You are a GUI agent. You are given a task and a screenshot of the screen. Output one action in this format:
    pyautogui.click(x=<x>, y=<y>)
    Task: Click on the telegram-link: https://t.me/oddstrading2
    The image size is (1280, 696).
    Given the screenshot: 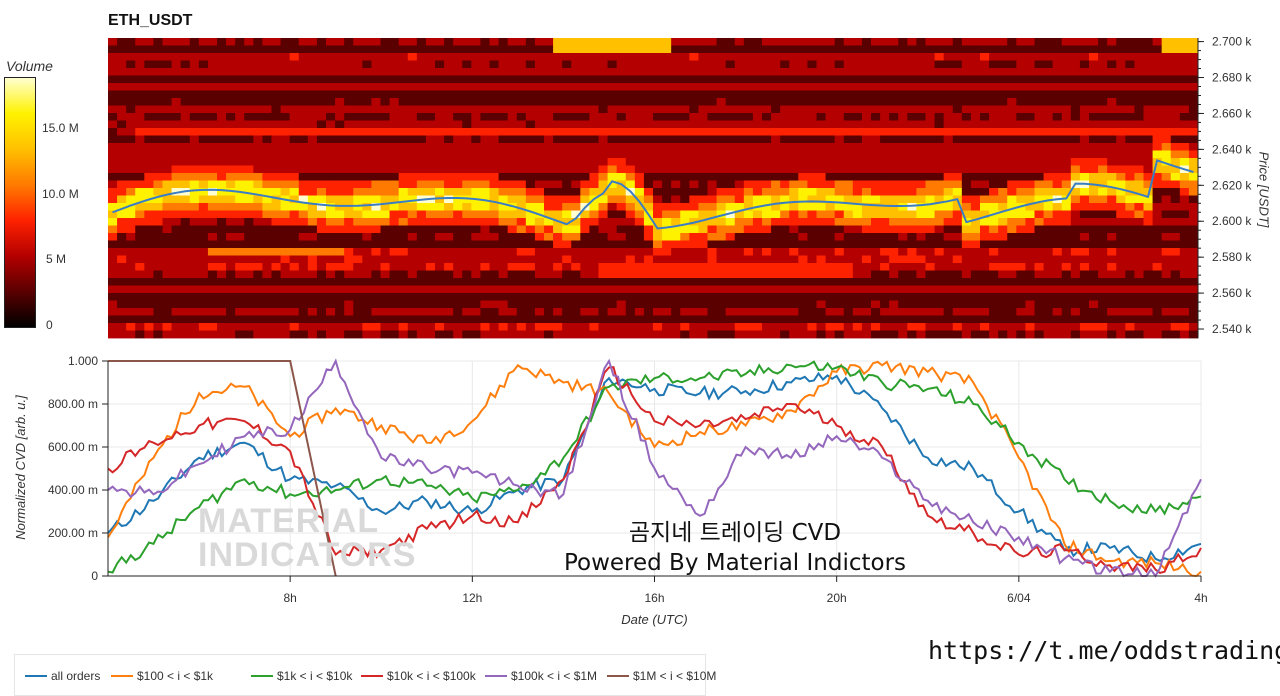 What is the action you would take?
    pyautogui.click(x=1104, y=650)
    